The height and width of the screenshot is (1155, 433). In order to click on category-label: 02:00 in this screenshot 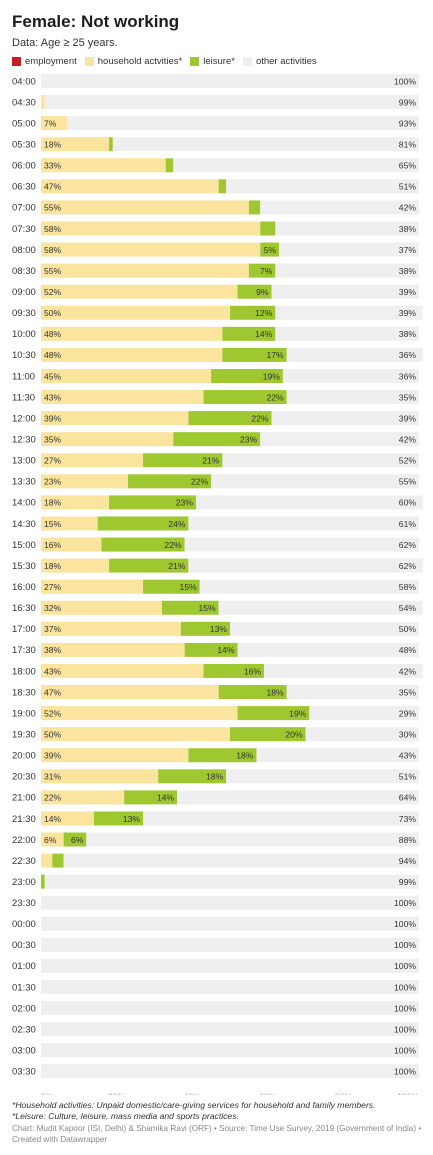, I will do `click(24, 1008)`.